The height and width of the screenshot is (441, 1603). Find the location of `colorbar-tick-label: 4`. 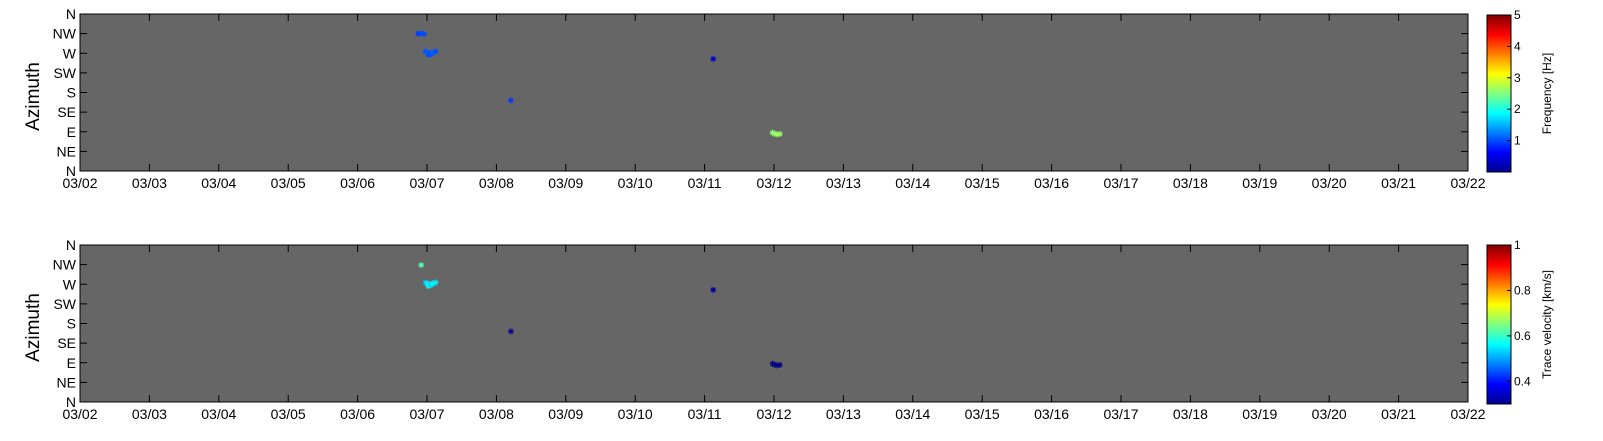

colorbar-tick-label: 4 is located at coordinates (1517, 46).